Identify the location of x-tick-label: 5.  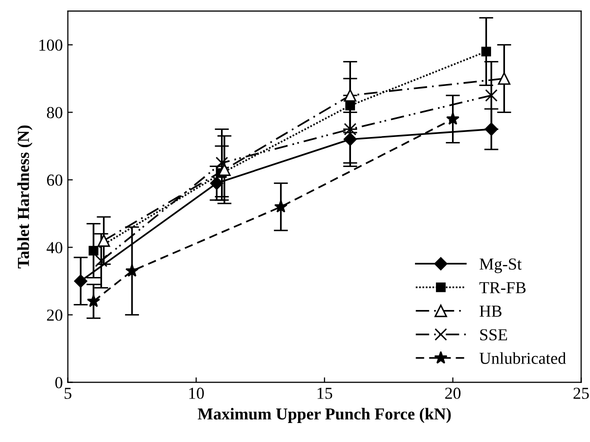
(68, 393).